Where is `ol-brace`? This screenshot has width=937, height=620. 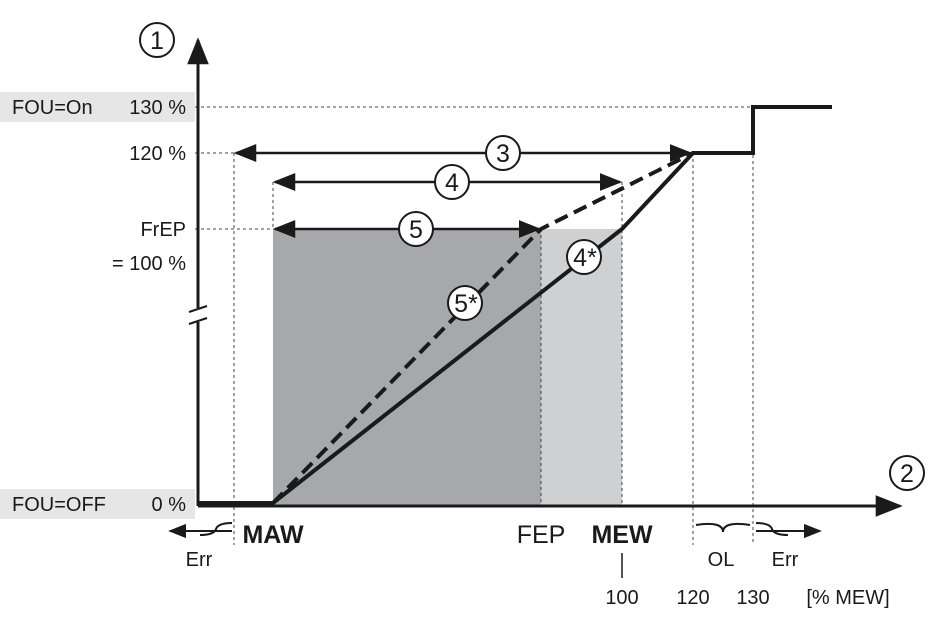 ol-brace is located at coordinates (723, 527).